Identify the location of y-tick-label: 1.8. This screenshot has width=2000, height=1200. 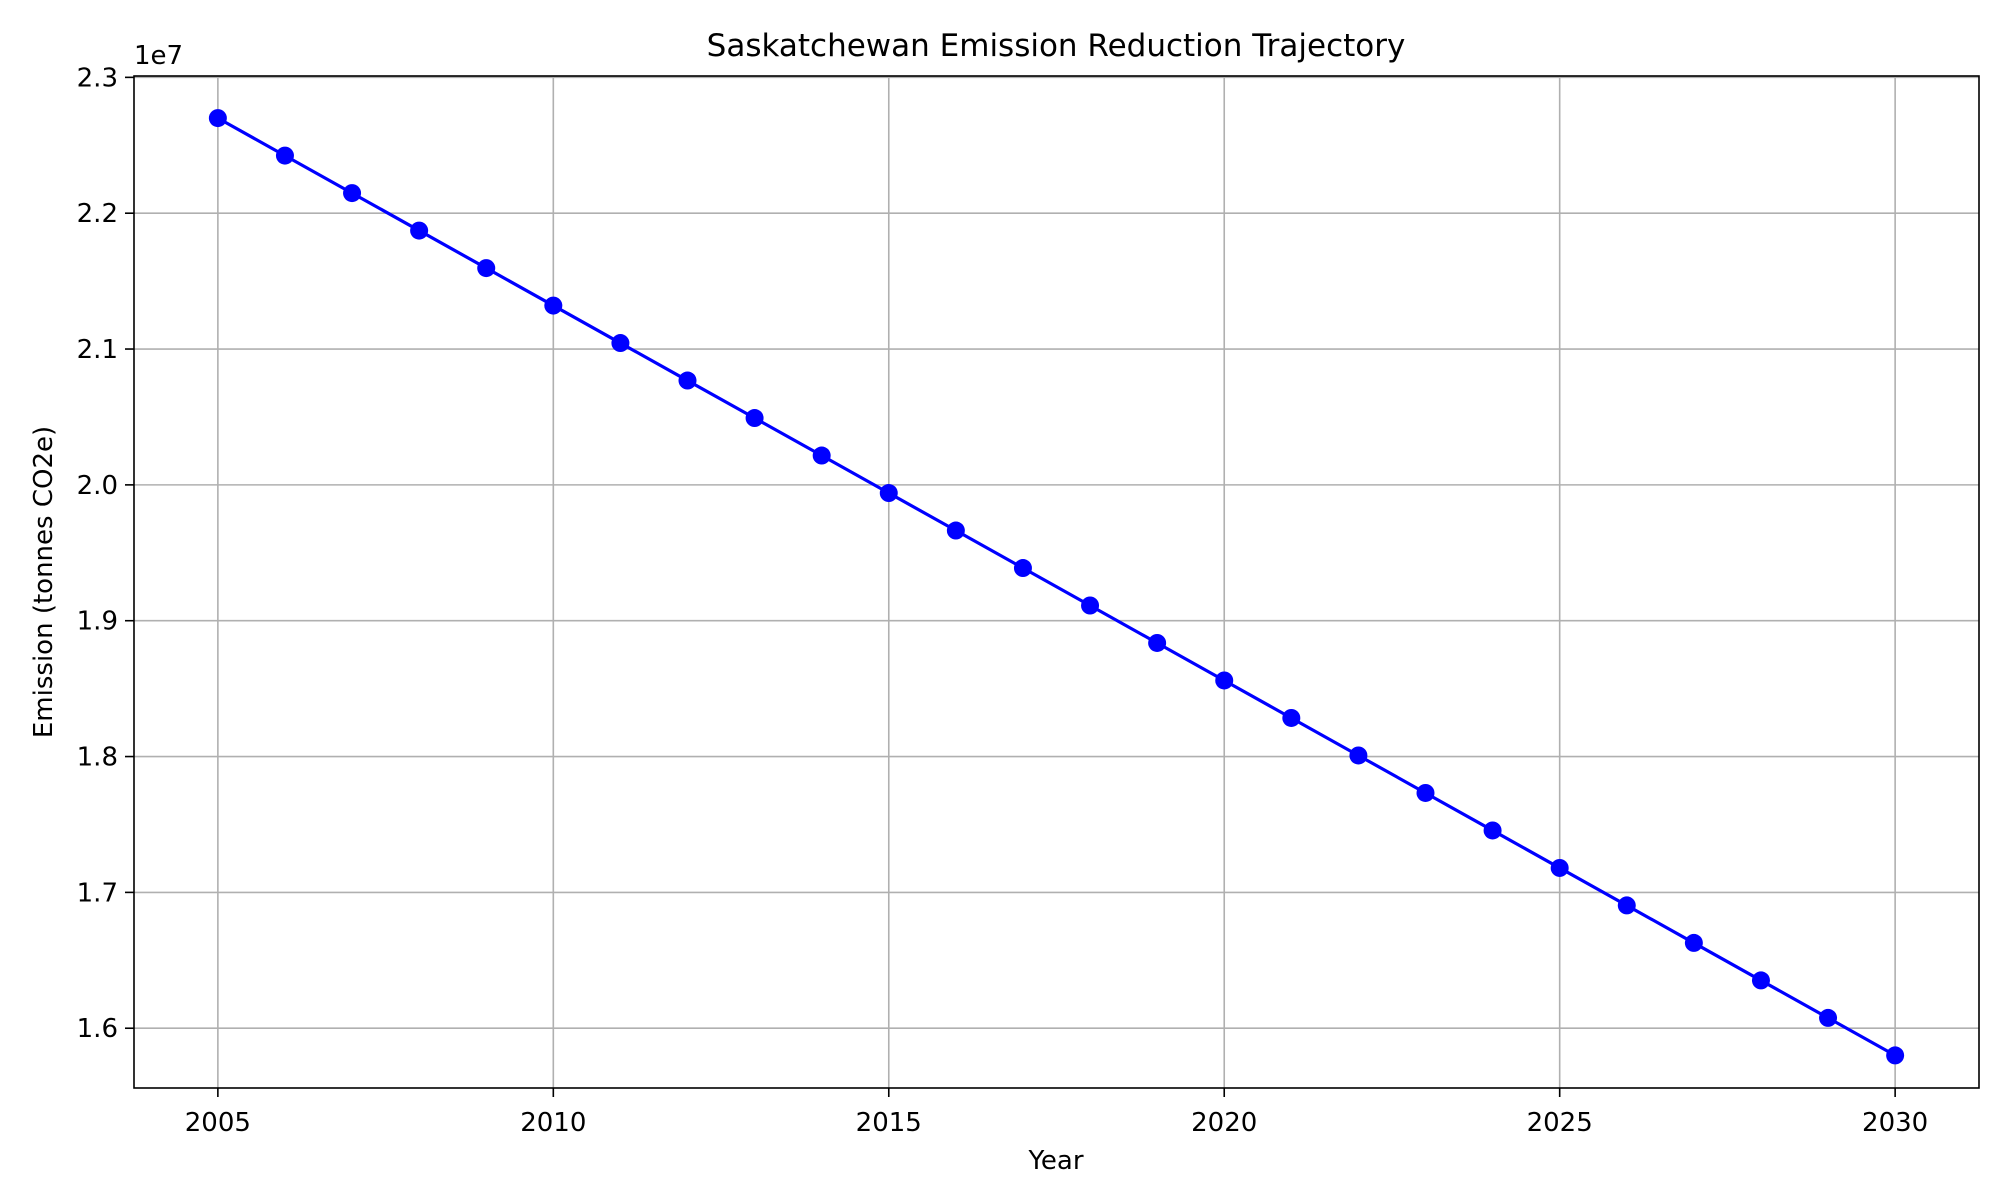
(97, 758).